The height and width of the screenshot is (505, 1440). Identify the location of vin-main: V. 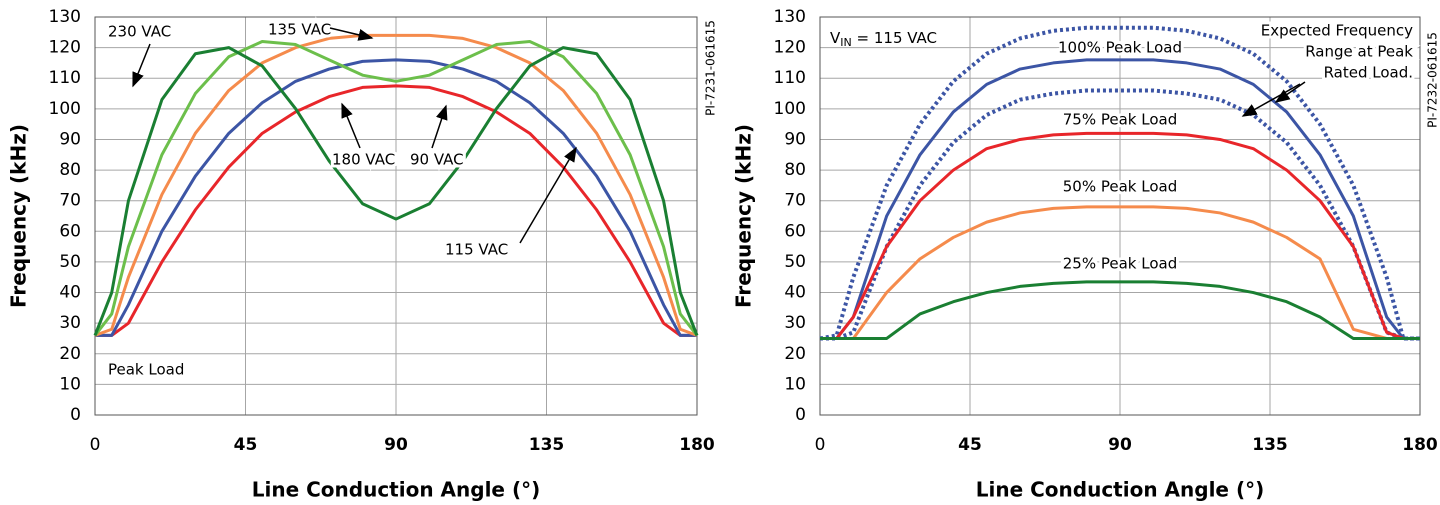
(835, 38).